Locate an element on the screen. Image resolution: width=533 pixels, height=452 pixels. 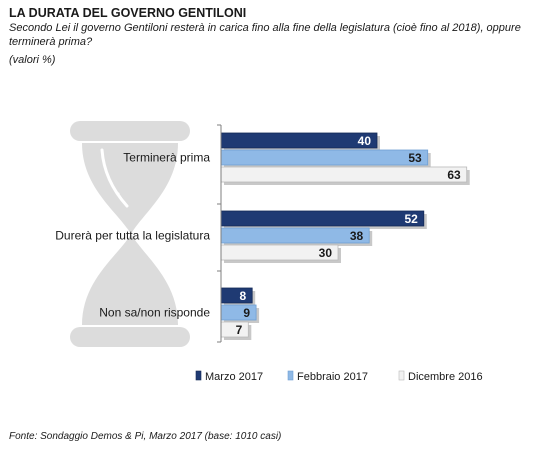
bar-febbraio-2017-non-sa-non-risponde is located at coordinates (238, 312).